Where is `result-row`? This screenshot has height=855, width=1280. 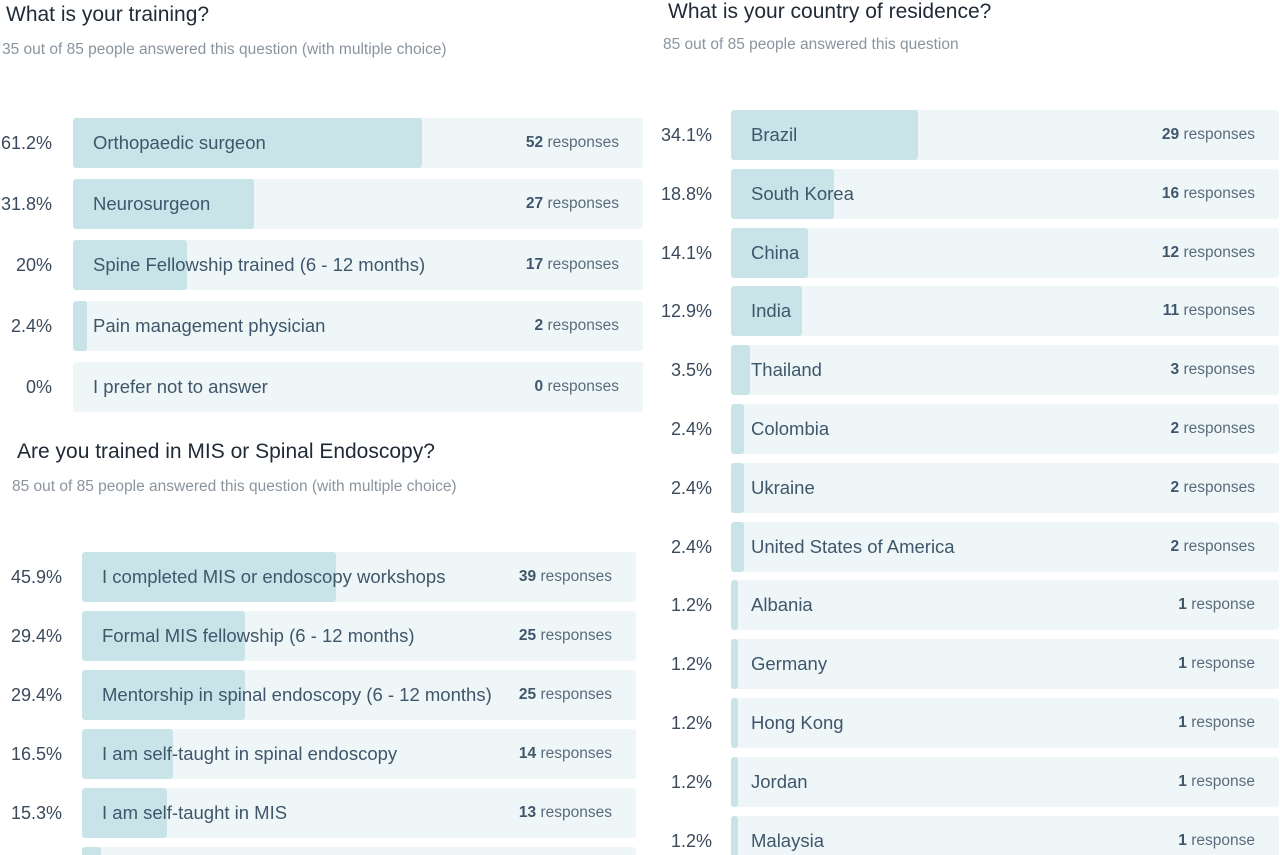
result-row is located at coordinates (325, 851).